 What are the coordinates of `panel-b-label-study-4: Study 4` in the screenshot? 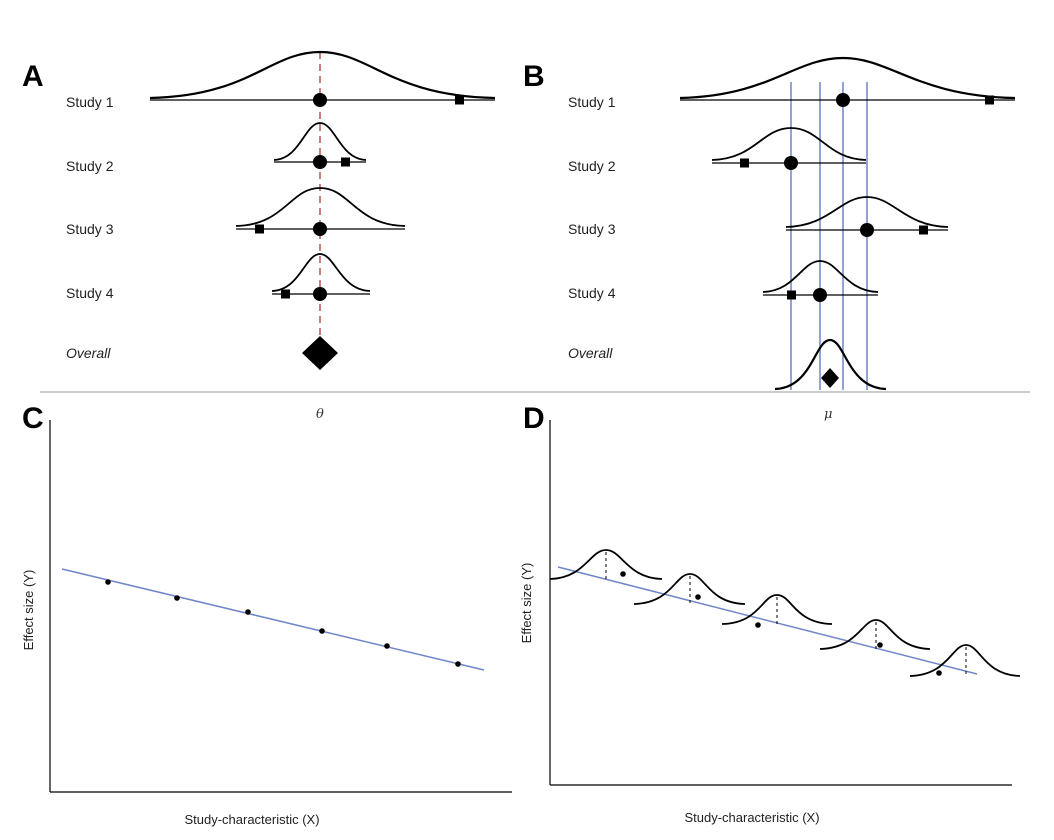 It's located at (592, 293).